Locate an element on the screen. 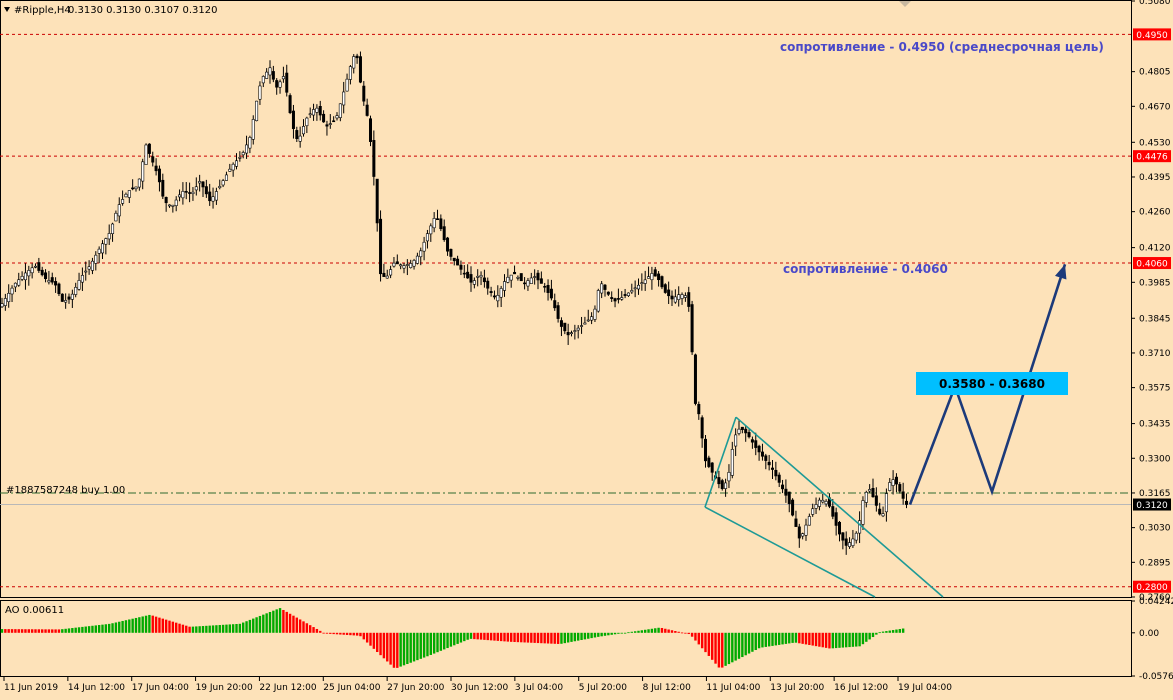 The image size is (1173, 700). price-tick-label: 0.3985 is located at coordinates (1155, 283).